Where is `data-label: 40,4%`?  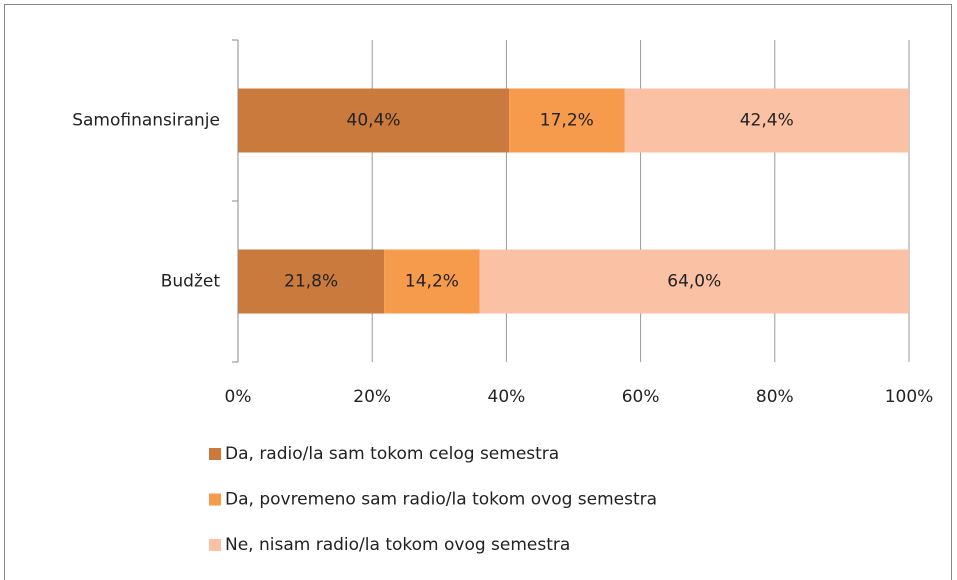
data-label: 40,4% is located at coordinates (374, 121).